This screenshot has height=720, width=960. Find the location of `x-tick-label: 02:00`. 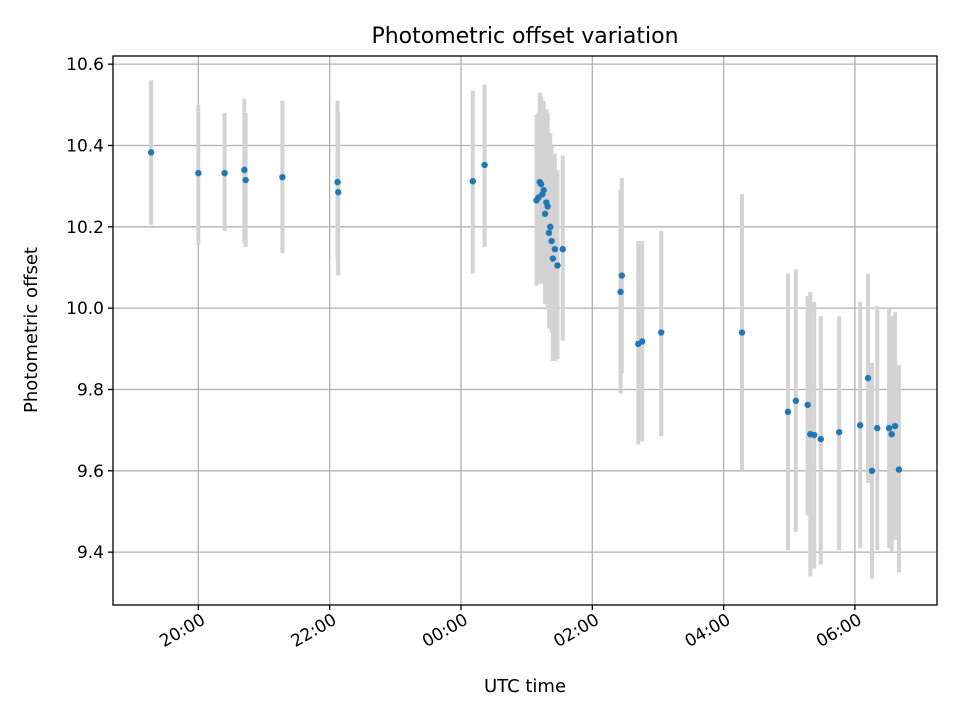

x-tick-label: 02:00 is located at coordinates (576, 631).